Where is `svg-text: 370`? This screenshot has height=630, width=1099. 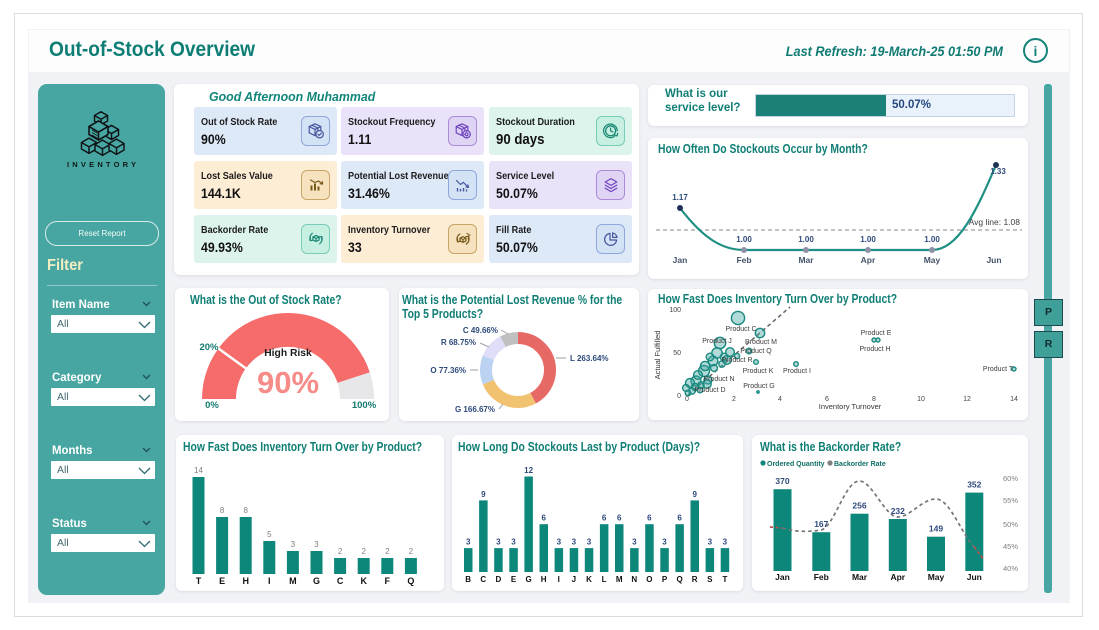 svg-text: 370 is located at coordinates (782, 481).